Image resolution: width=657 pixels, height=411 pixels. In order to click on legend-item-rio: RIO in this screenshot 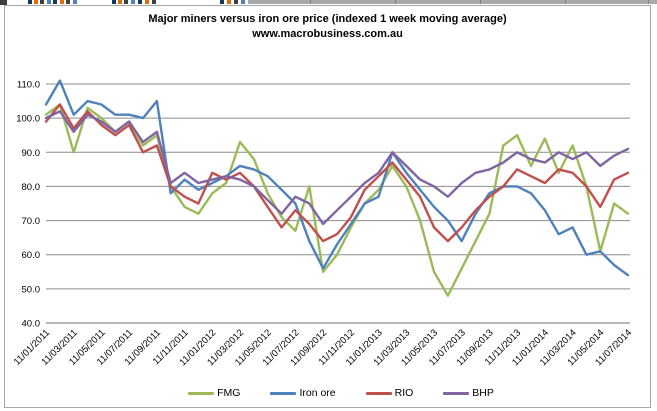, I will do `click(389, 393)`.